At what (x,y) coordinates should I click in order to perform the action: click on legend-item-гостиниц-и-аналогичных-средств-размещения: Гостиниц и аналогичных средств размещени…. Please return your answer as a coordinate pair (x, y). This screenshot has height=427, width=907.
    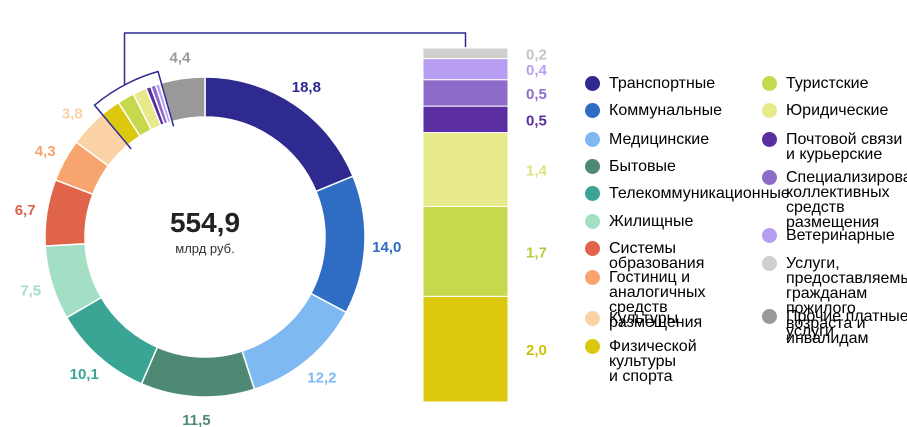
    Looking at the image, I should click on (660, 300).